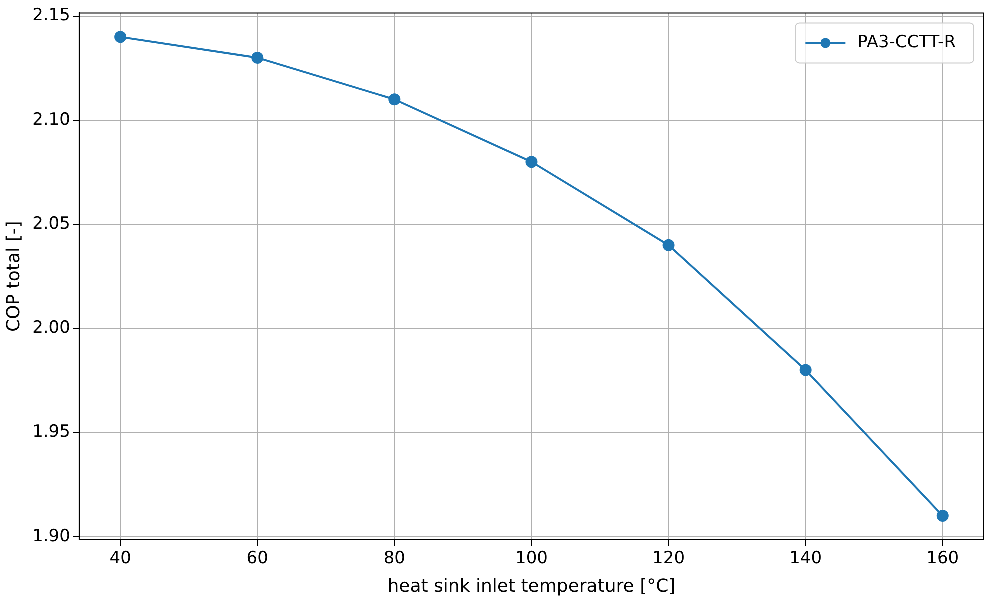 The image size is (991, 602). I want to click on x-tick-label: 60, so click(257, 558).